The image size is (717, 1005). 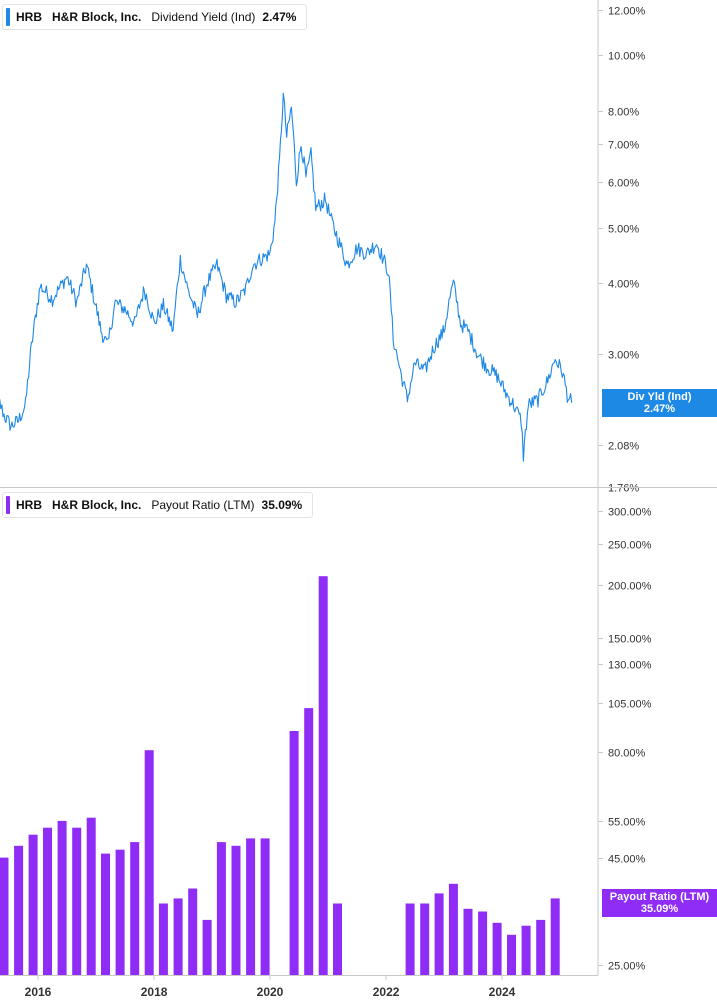 What do you see at coordinates (270, 992) in the screenshot?
I see `x-tick-label: 2020` at bounding box center [270, 992].